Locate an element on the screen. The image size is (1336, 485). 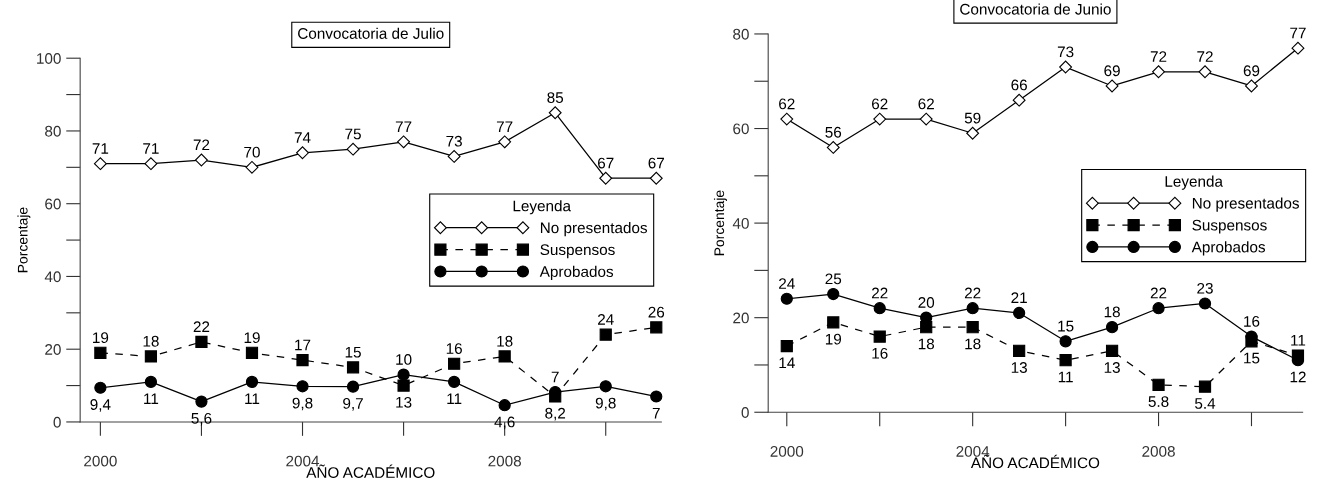
data-label: 74 is located at coordinates (302, 137).